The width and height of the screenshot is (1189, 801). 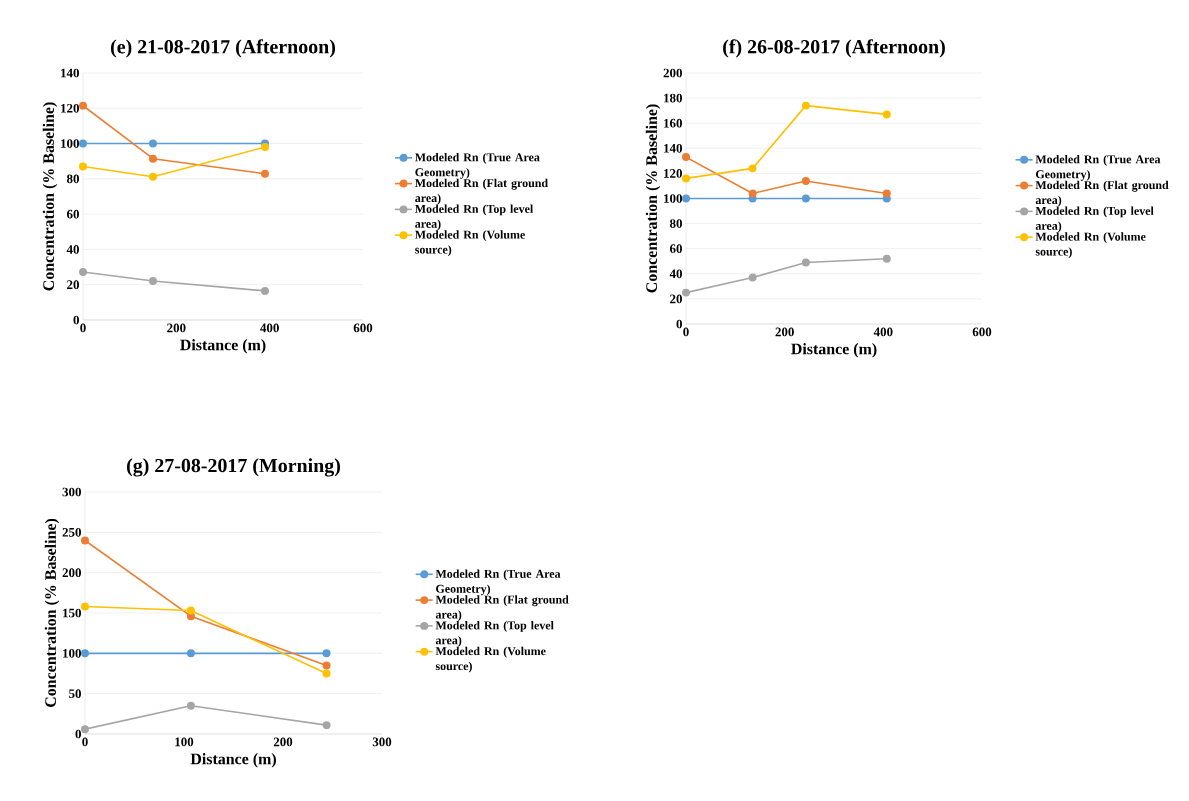 I want to click on chart-title: (g) 27-08-2017 (Morning), so click(x=233, y=467).